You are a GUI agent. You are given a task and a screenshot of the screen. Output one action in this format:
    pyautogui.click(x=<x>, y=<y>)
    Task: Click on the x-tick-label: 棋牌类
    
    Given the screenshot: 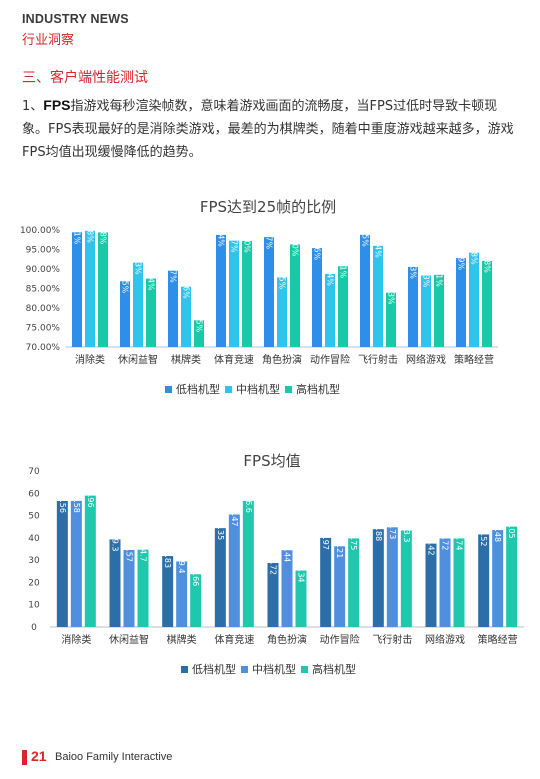 What is the action you would take?
    pyautogui.click(x=182, y=639)
    